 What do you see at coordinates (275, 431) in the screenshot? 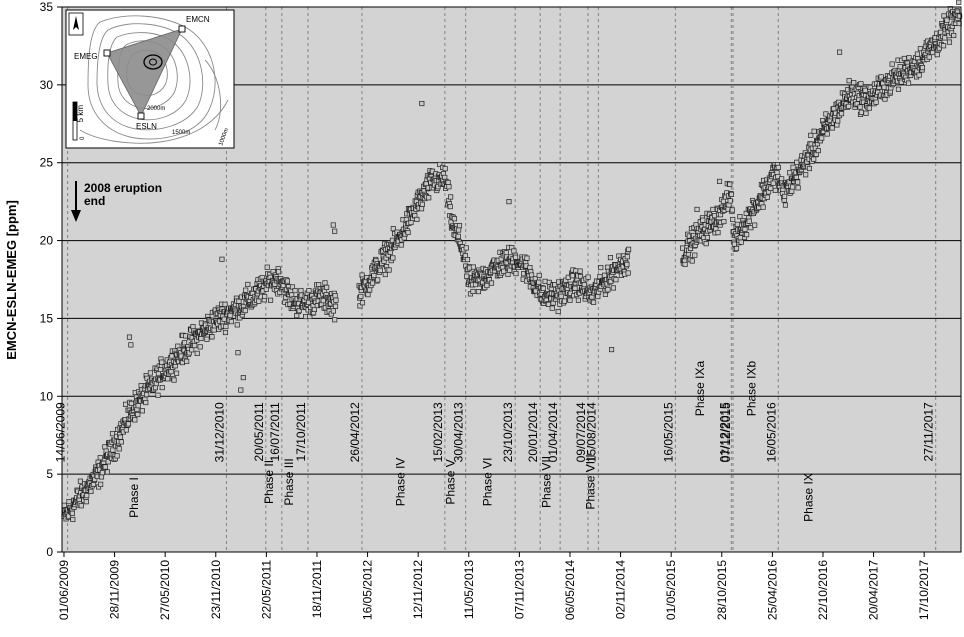
I see `event-label: 16/07/2011` at bounding box center [275, 431].